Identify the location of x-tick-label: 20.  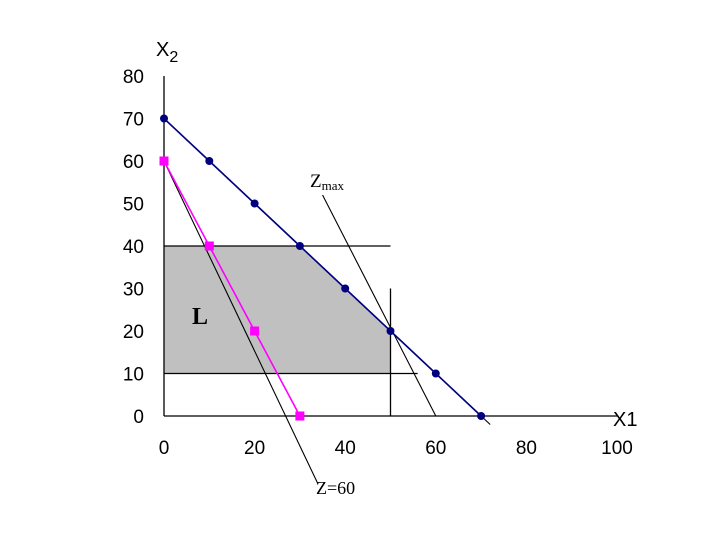
(254, 448).